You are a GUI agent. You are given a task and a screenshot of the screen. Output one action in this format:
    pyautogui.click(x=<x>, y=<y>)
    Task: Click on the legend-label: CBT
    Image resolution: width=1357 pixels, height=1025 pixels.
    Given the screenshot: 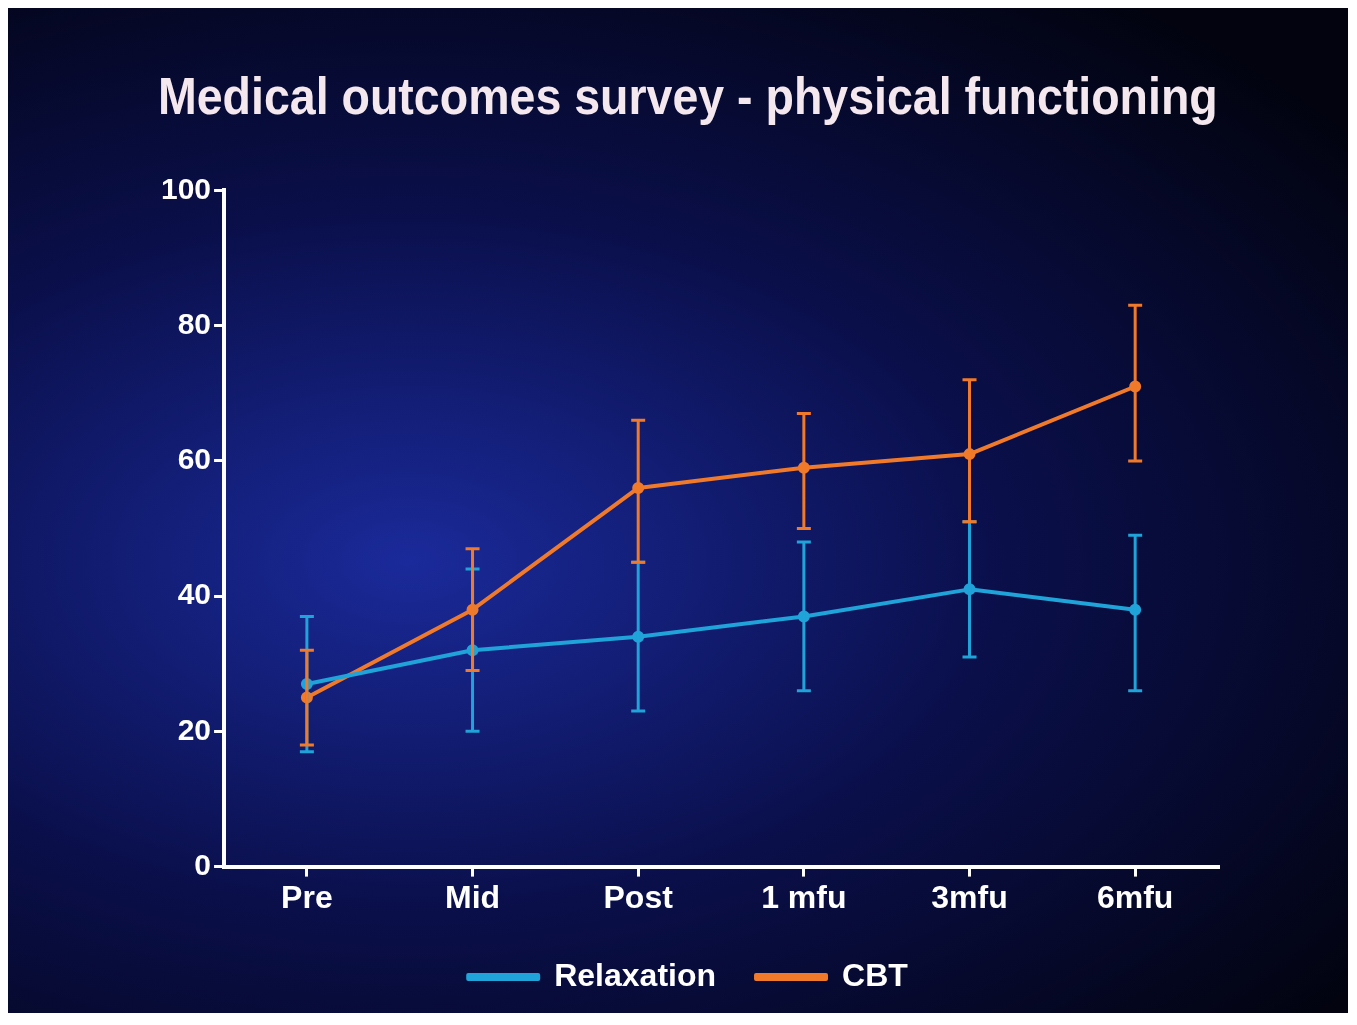 What is the action you would take?
    pyautogui.click(x=875, y=974)
    